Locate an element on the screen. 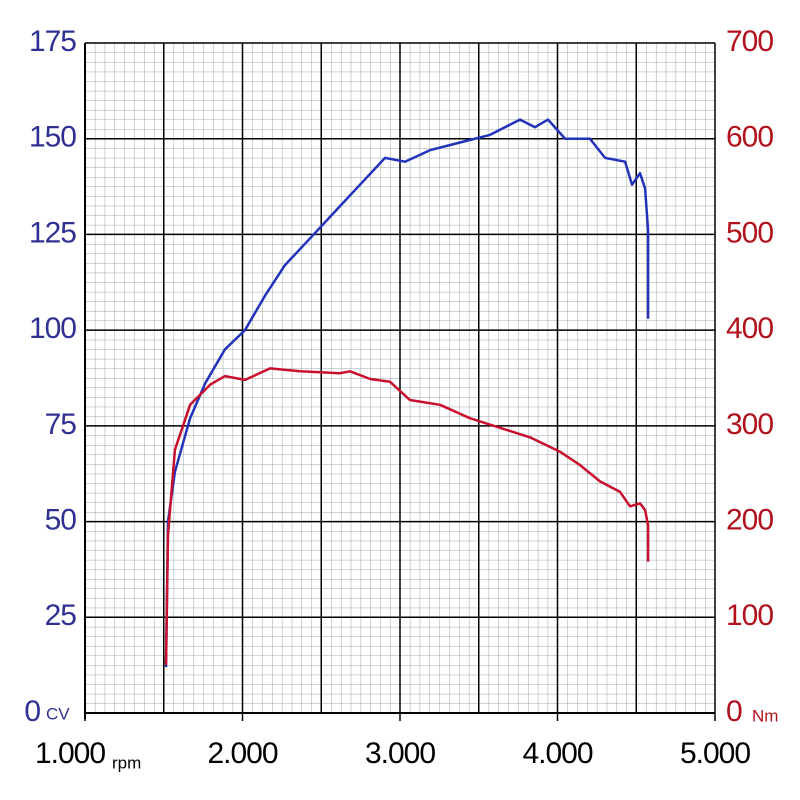 This screenshot has height=800, width=800. y-tick-label: 25 is located at coordinates (61, 615).